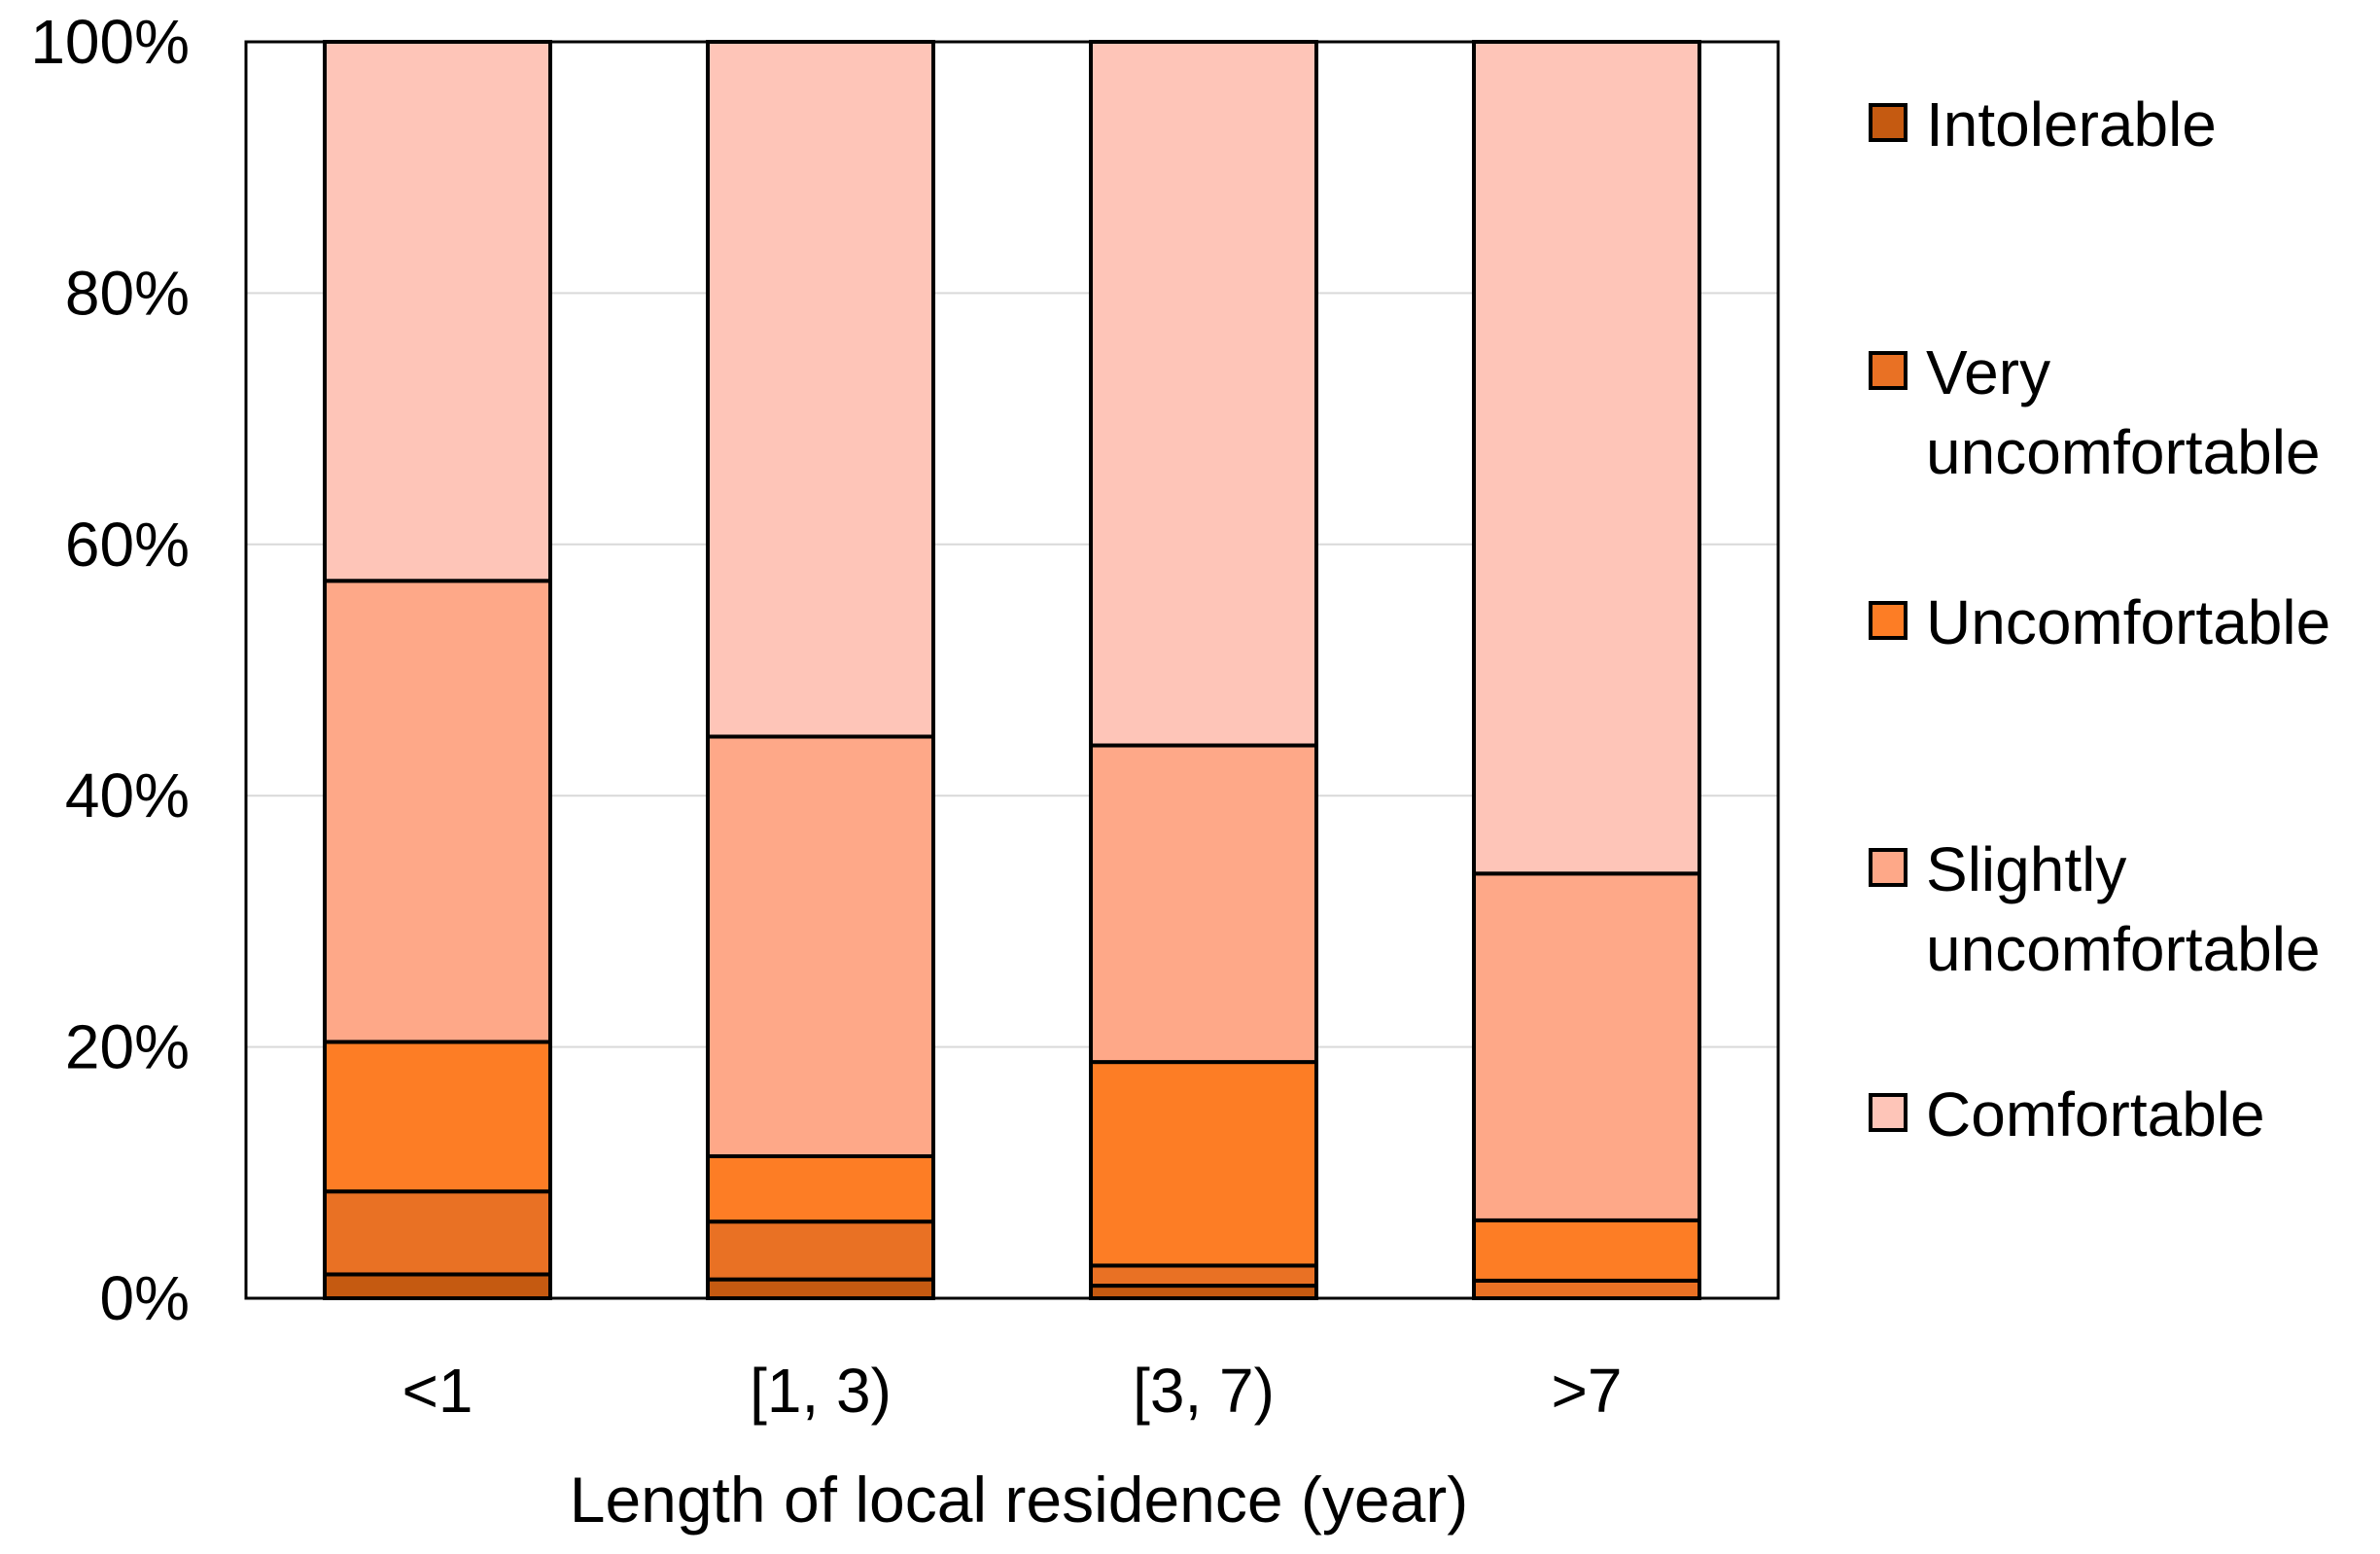 This screenshot has height=1554, width=2380. What do you see at coordinates (127, 795) in the screenshot?
I see `y-tick-label: 40%` at bounding box center [127, 795].